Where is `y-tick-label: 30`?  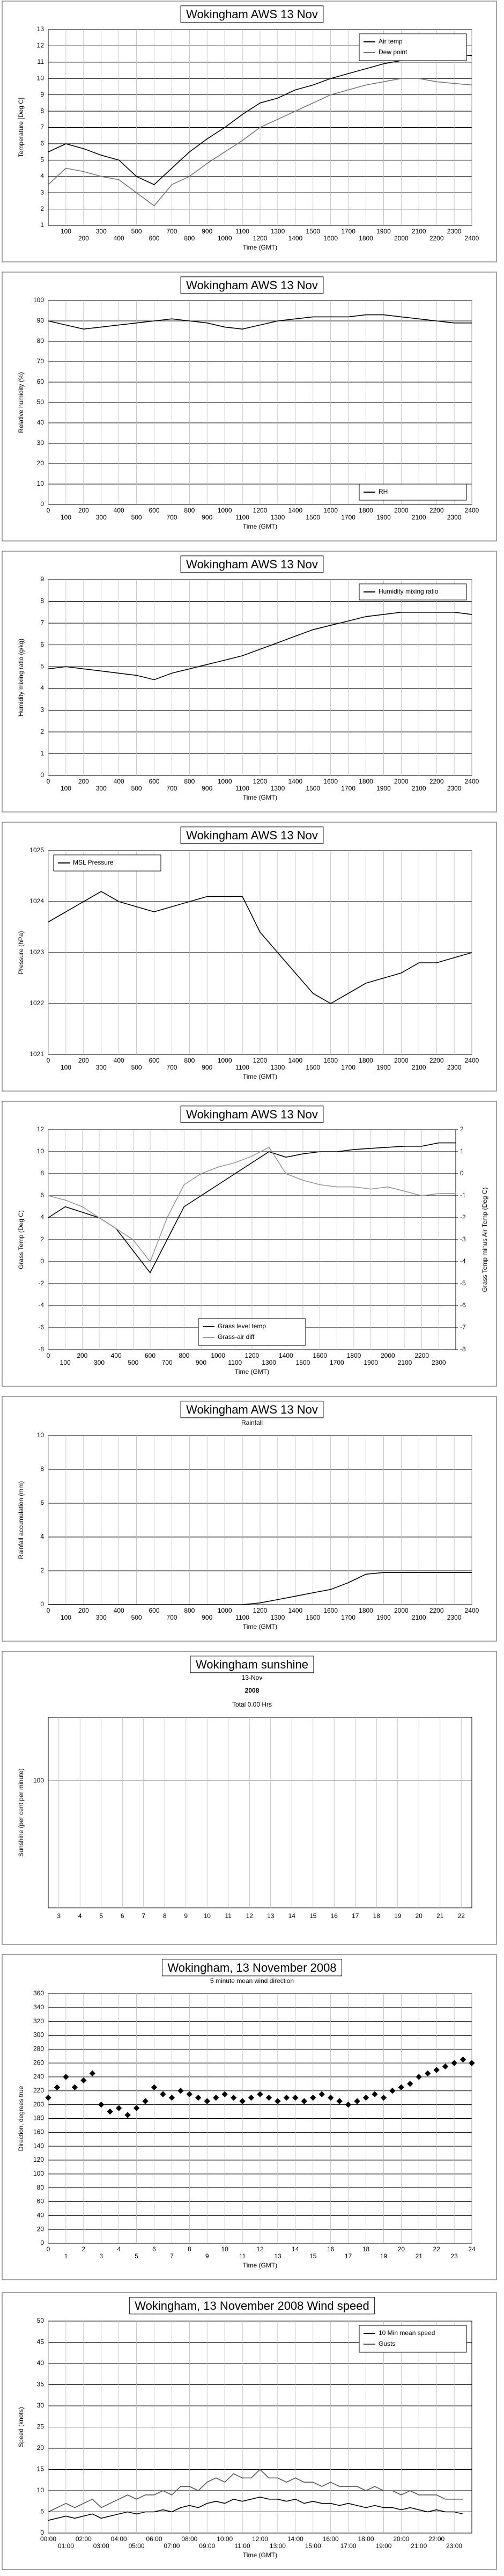
y-tick-label: 30 is located at coordinates (41, 2405).